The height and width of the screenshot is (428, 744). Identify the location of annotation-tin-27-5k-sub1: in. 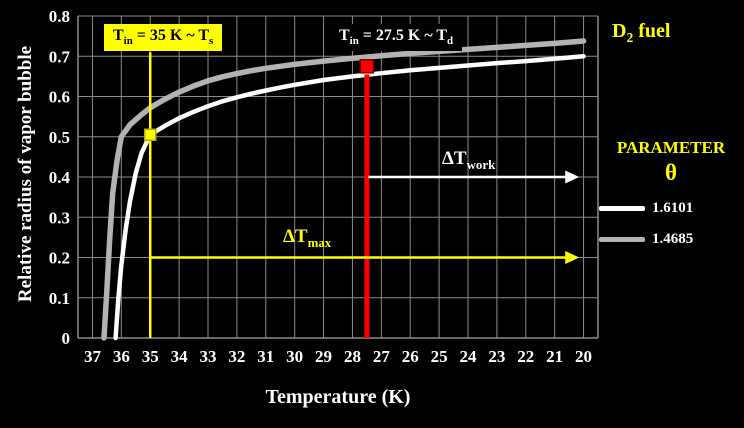
(354, 41).